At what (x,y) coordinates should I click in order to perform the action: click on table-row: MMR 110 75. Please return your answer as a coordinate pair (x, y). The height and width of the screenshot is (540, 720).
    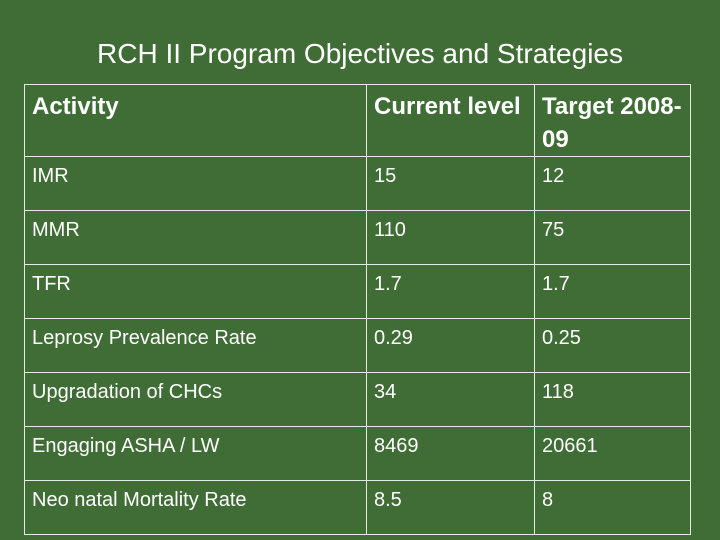
    Looking at the image, I should click on (357, 237).